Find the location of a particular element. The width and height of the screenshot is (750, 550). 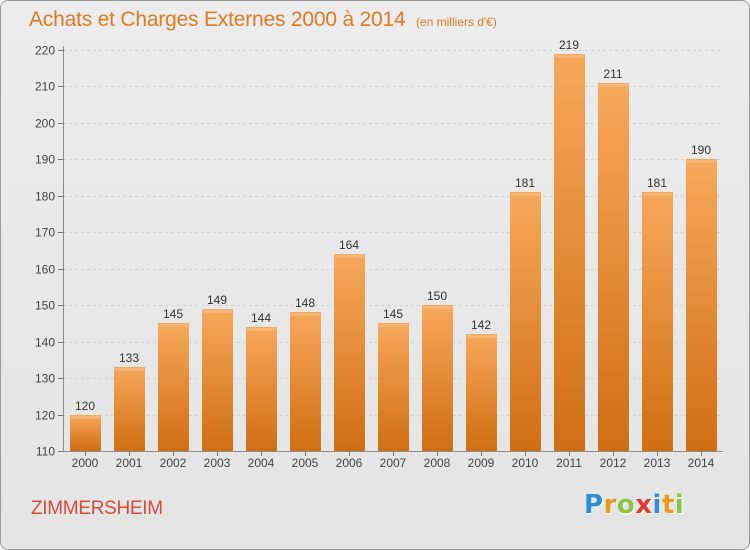

value-label-2008: 150 is located at coordinates (437, 296).